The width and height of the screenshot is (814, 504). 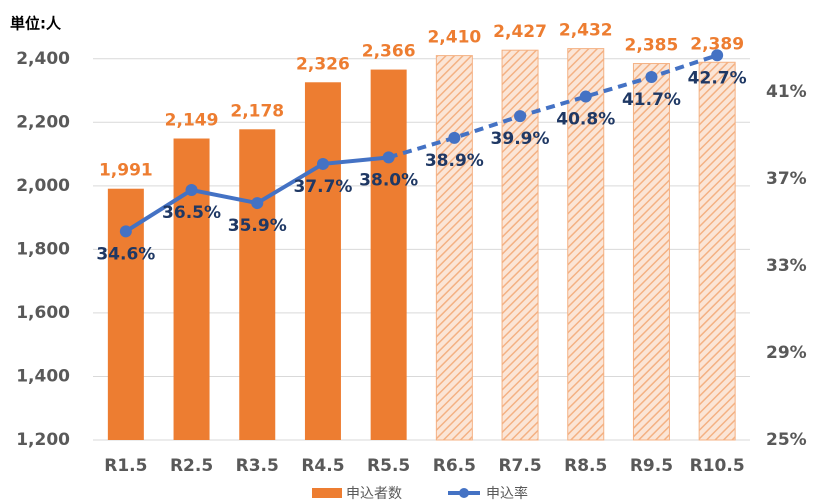 What do you see at coordinates (322, 466) in the screenshot?
I see `x-tick-label: R4.5` at bounding box center [322, 466].